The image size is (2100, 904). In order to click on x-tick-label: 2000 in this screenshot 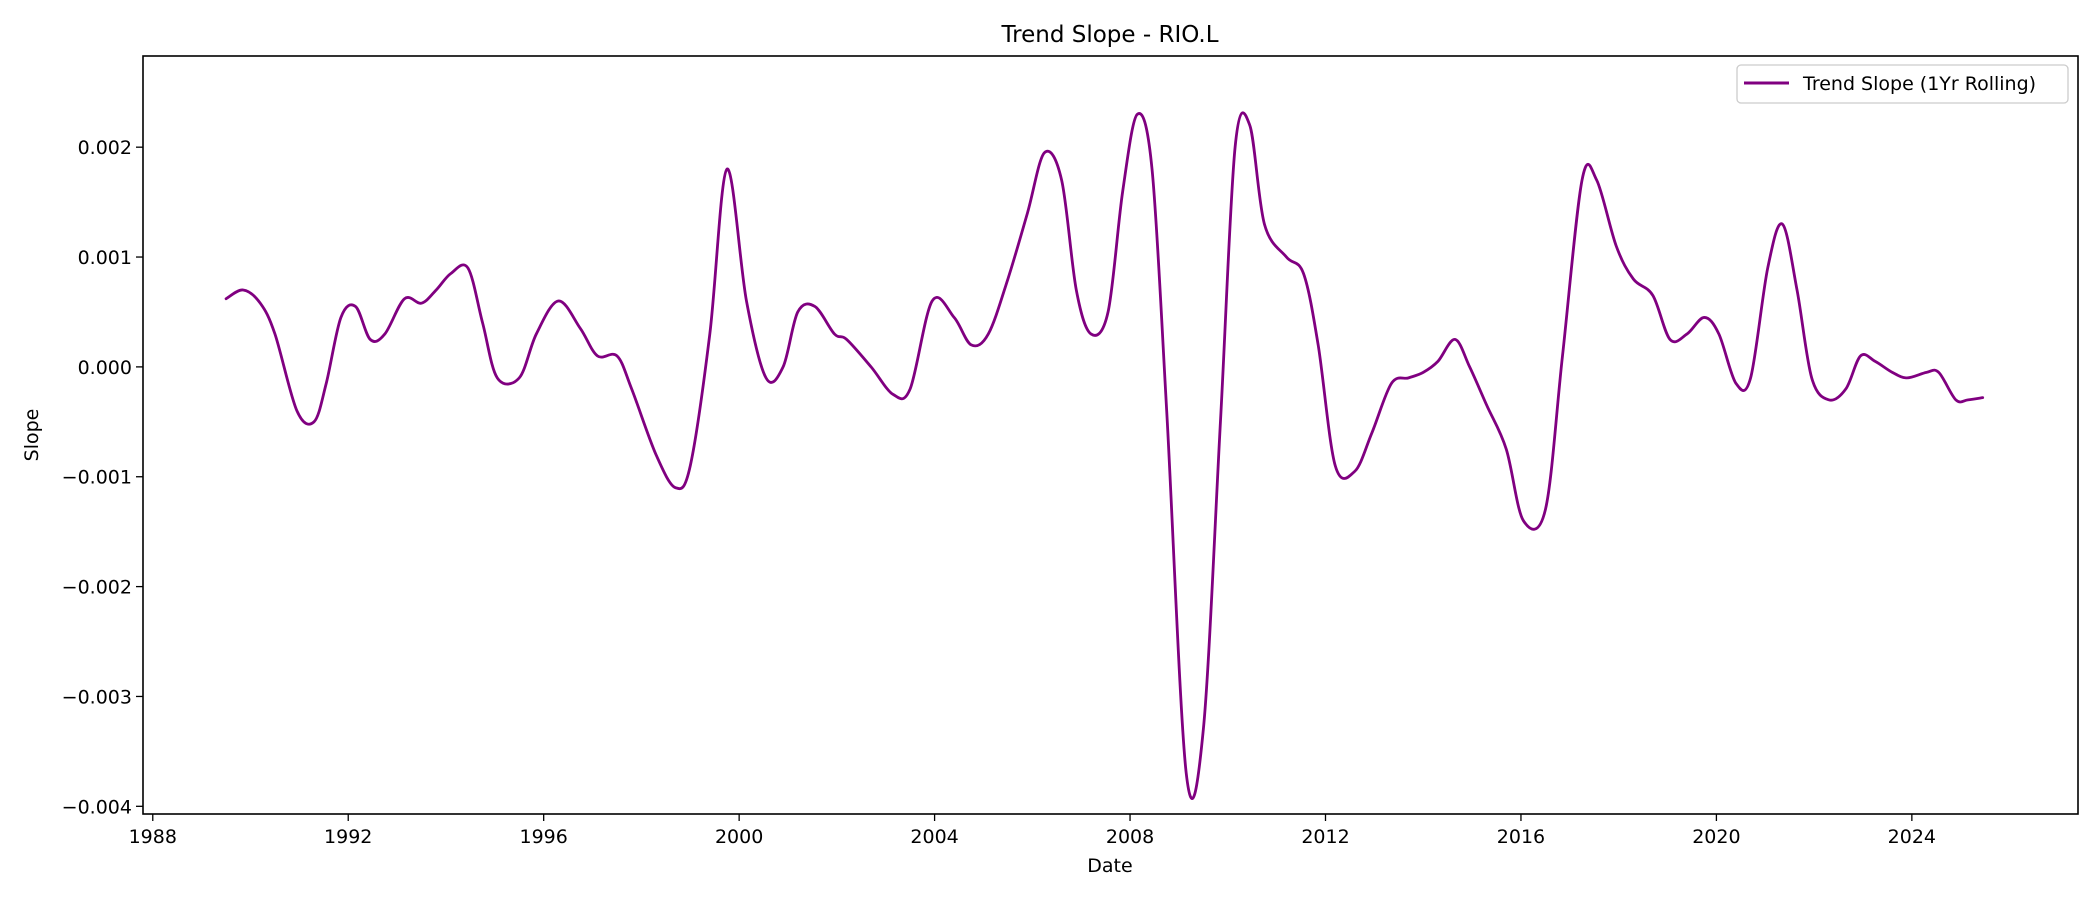, I will do `click(739, 837)`.